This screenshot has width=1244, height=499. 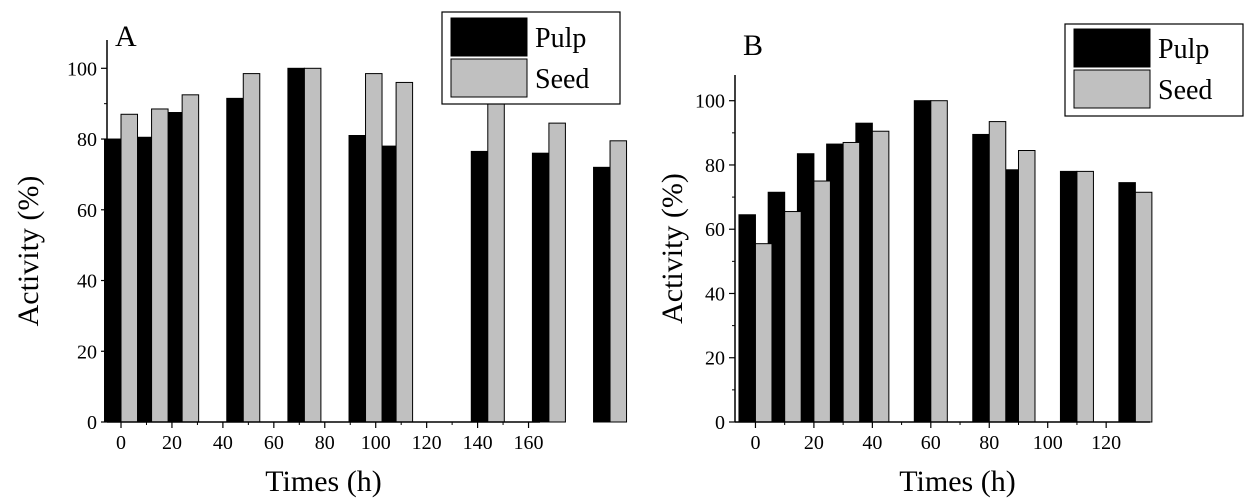 What do you see at coordinates (753, 45) in the screenshot?
I see `panel-label: B` at bounding box center [753, 45].